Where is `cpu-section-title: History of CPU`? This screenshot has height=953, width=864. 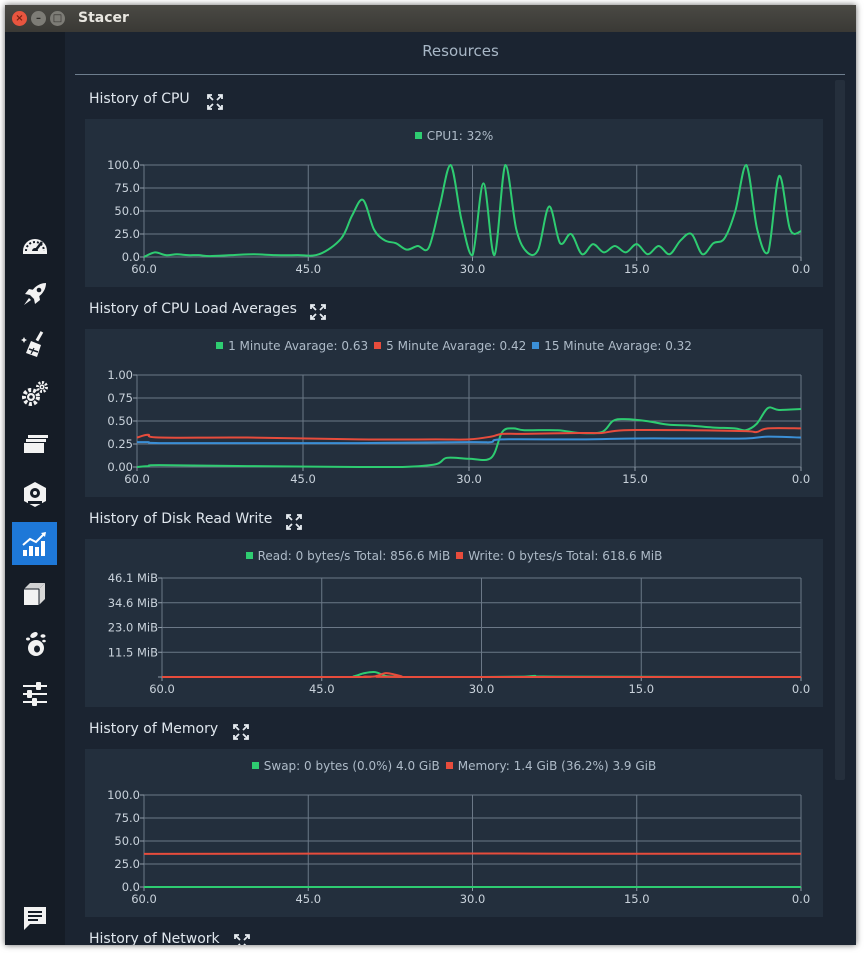 cpu-section-title: History of CPU is located at coordinates (139, 99).